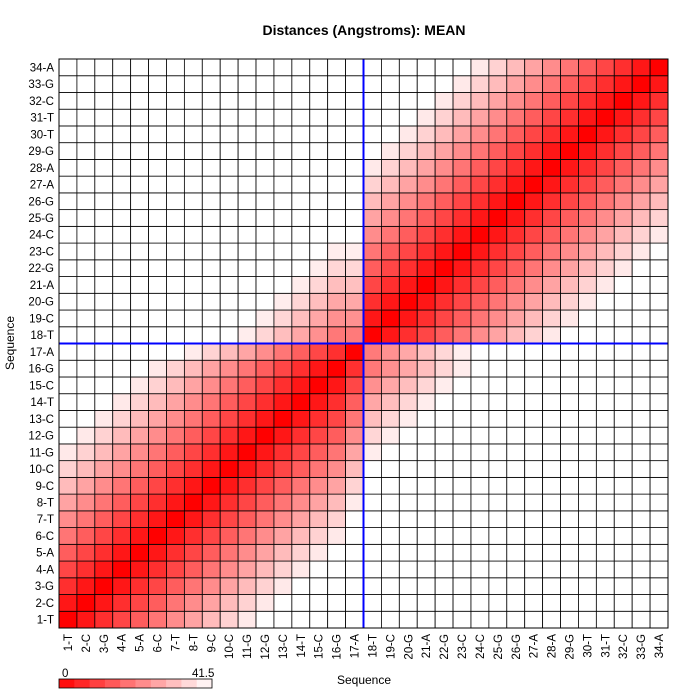  I want to click on colorbar-max-label: 41.5, so click(203, 674).